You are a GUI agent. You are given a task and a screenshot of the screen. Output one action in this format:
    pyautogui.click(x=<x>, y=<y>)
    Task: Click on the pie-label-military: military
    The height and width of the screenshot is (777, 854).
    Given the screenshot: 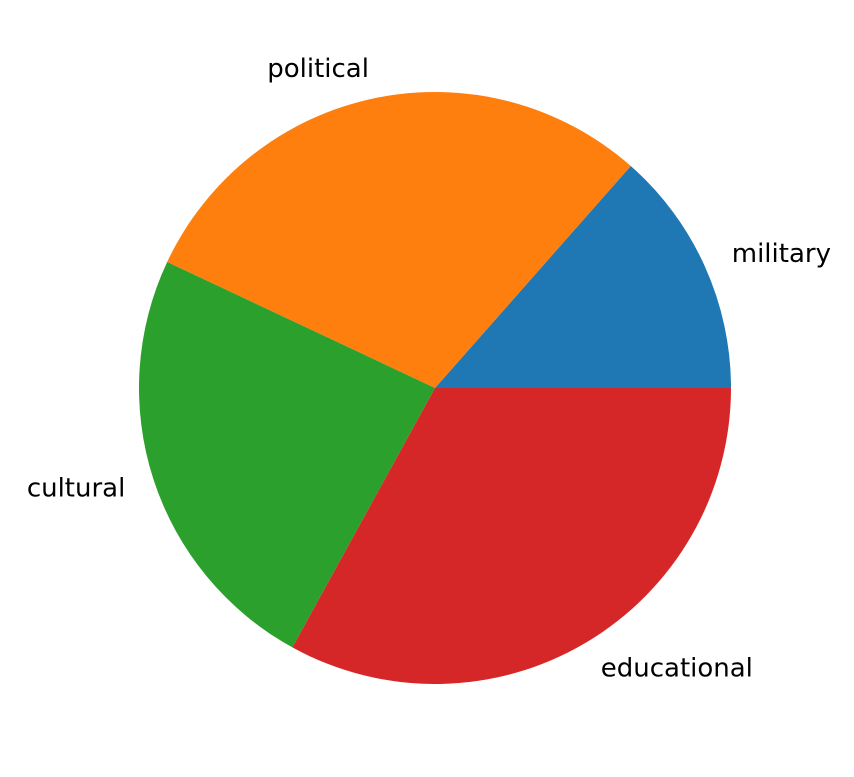 What is the action you would take?
    pyautogui.click(x=781, y=254)
    